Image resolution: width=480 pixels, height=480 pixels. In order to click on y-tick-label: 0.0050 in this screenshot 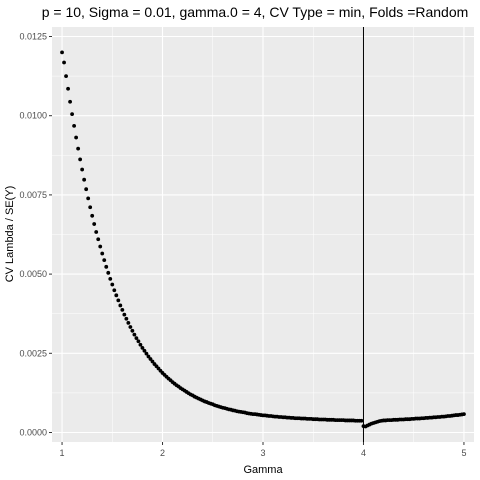, I will do `click(33, 274)`.